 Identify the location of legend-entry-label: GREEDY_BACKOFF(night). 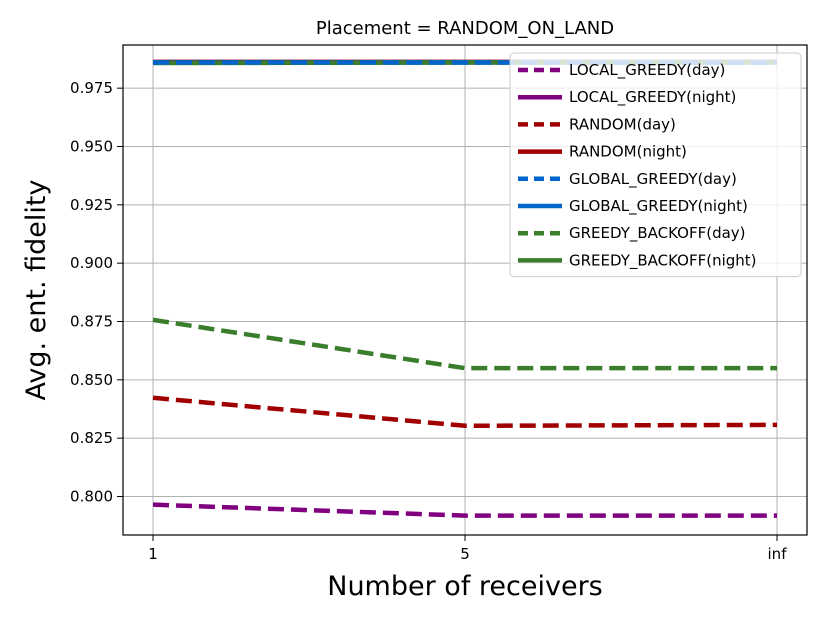
(663, 260).